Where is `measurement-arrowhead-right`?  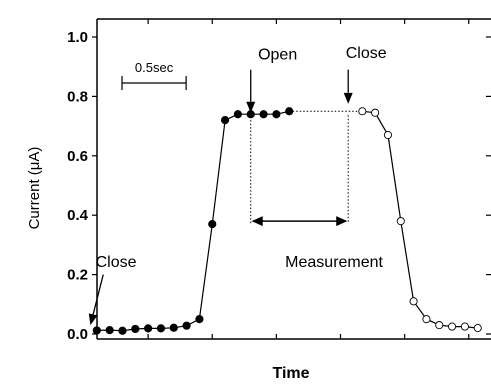
measurement-arrowhead-right is located at coordinates (342, 221).